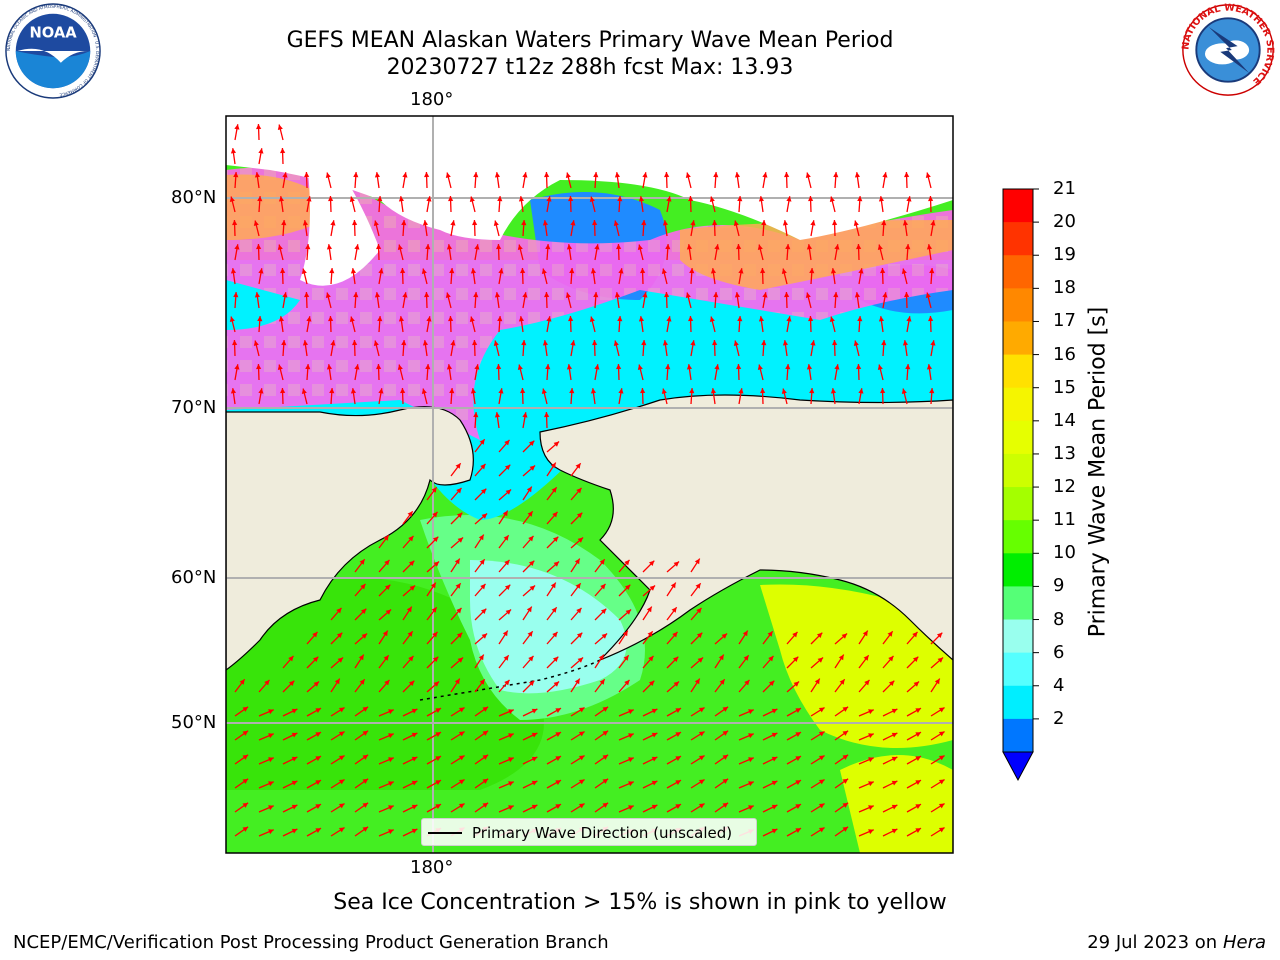  Describe the element at coordinates (1059, 619) in the screenshot. I see `colorbar-tick-label: 8` at that location.